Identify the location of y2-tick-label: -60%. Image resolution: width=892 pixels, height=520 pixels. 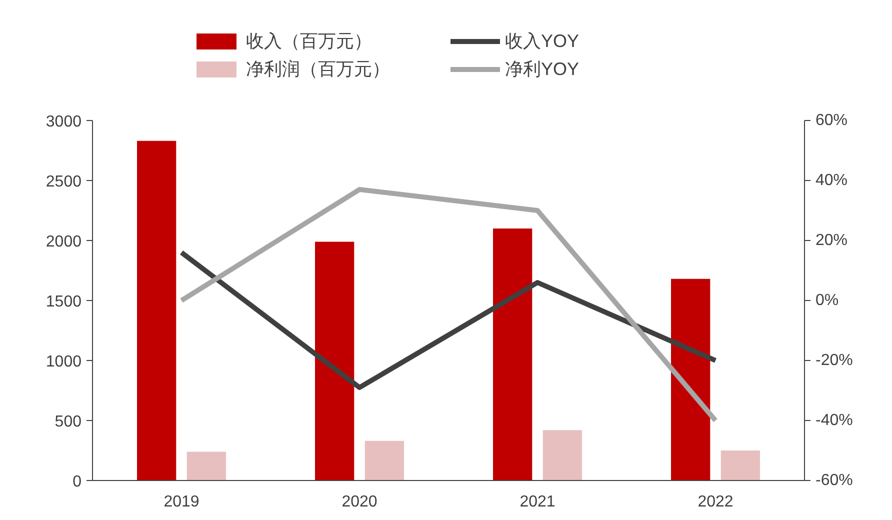
(834, 480).